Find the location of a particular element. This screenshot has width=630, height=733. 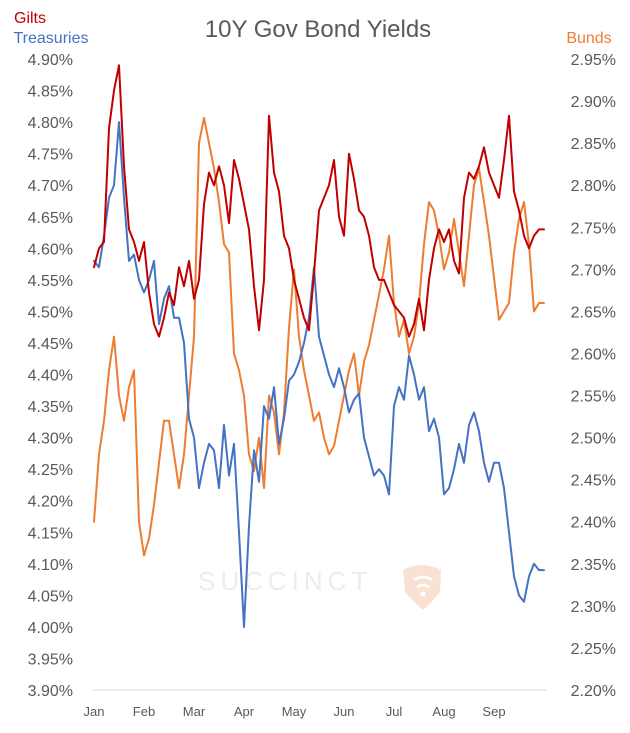

watermark-logo is located at coordinates (422, 587).